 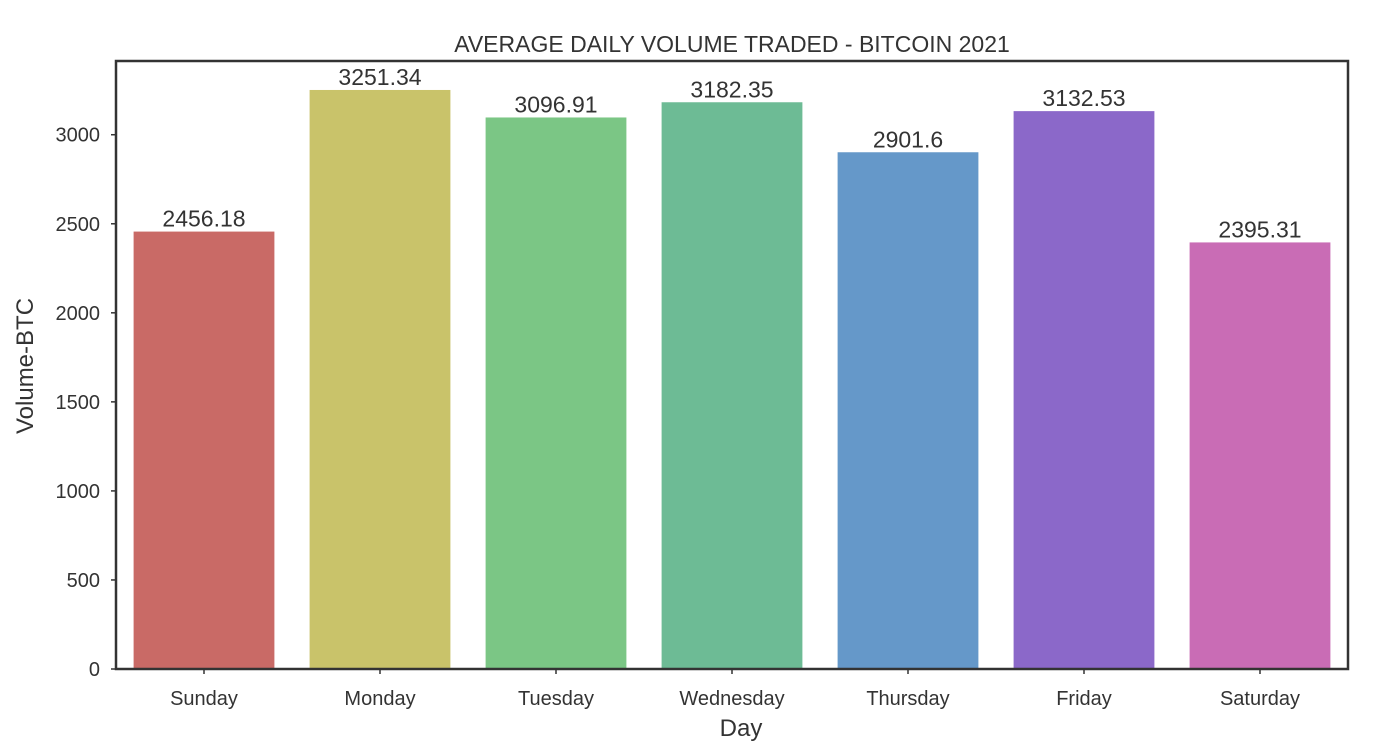 What do you see at coordinates (1259, 229) in the screenshot?
I see `bar-value-label-saturday: 2395.31` at bounding box center [1259, 229].